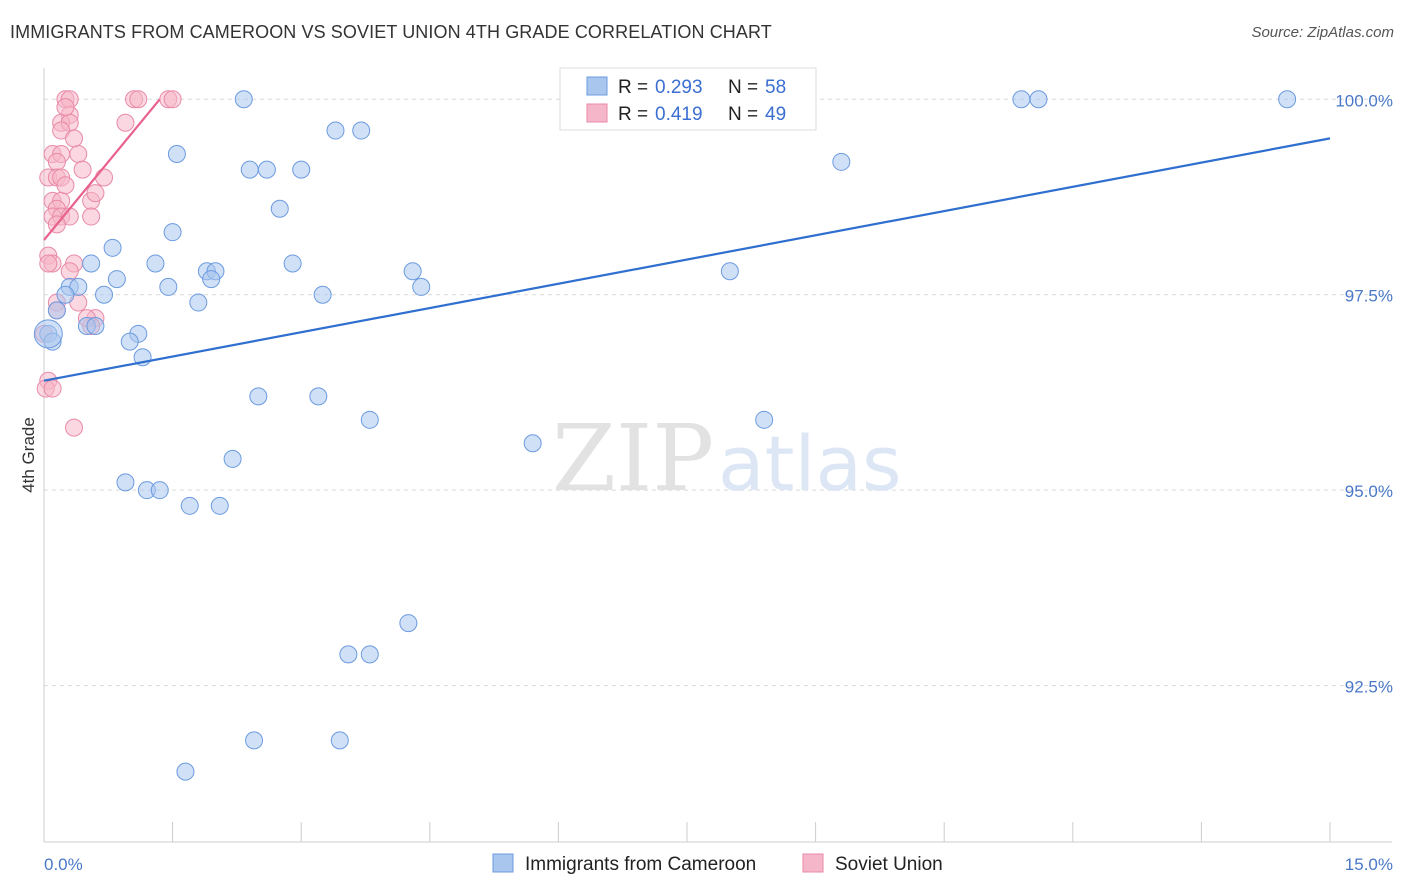  Describe the element at coordinates (775, 87) in the screenshot. I see `legend-n-value-blue: 58` at that location.